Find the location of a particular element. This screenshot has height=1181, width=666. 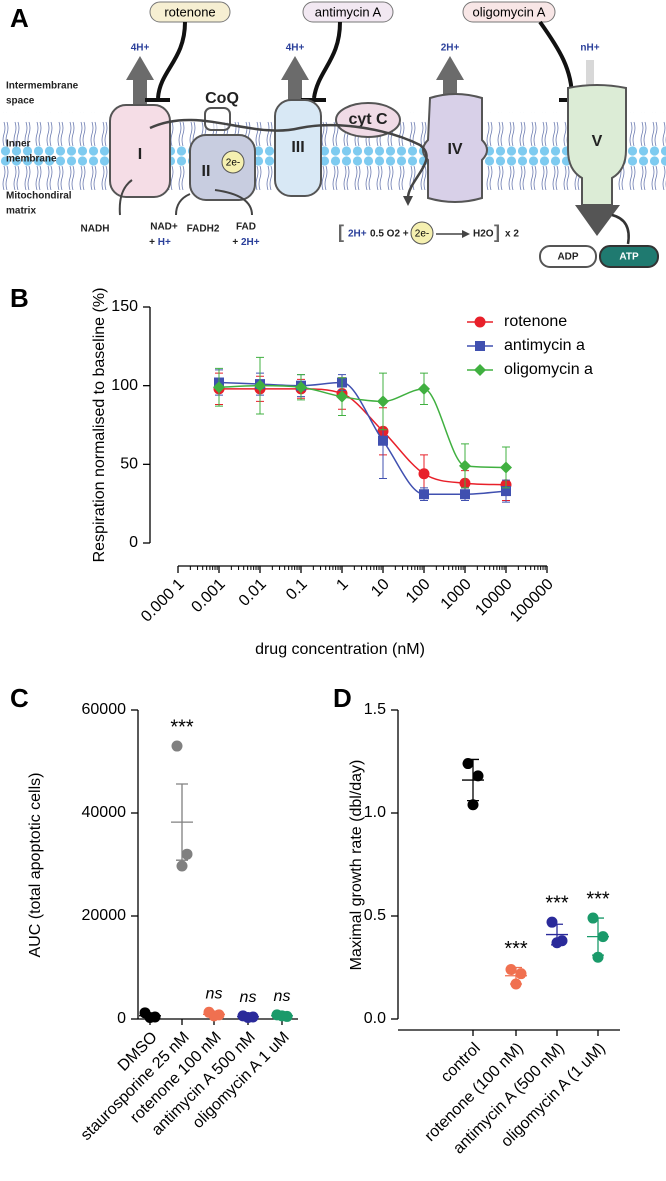

complex-label: IV is located at coordinates (454, 149).